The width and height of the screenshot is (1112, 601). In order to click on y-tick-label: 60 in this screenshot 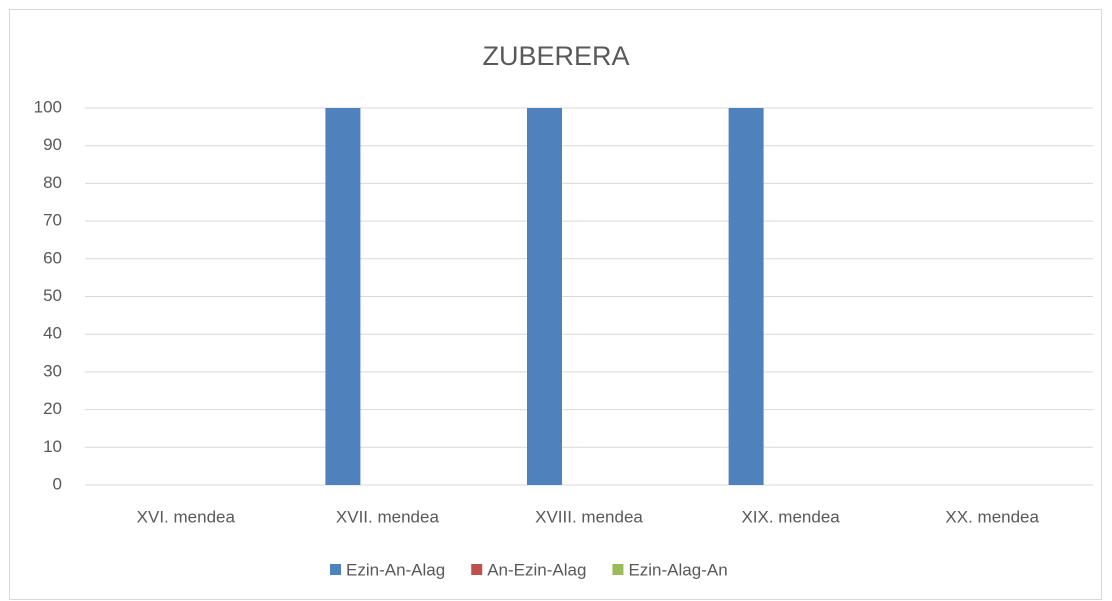, I will do `click(52, 257)`.